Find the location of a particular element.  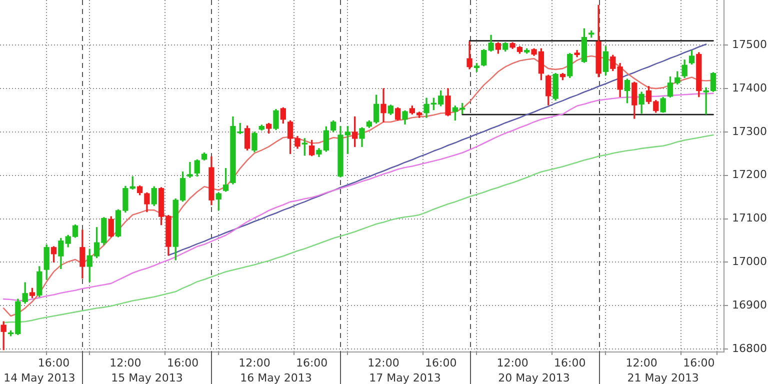

y-tick-label: 16900 is located at coordinates (749, 305).